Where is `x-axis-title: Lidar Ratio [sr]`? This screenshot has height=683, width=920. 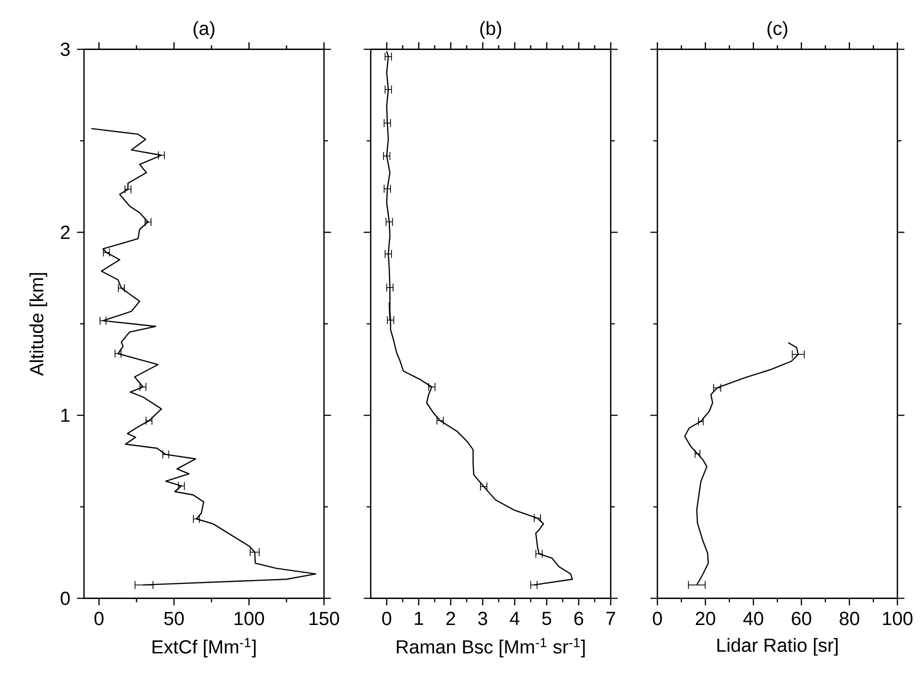 x-axis-title: Lidar Ratio [sr] is located at coordinates (777, 647).